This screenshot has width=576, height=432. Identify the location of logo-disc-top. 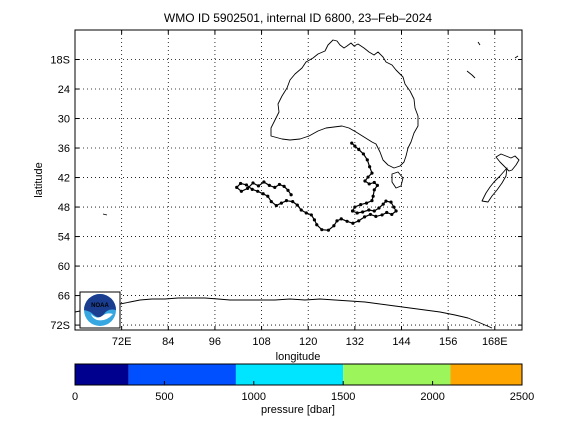
(100, 306).